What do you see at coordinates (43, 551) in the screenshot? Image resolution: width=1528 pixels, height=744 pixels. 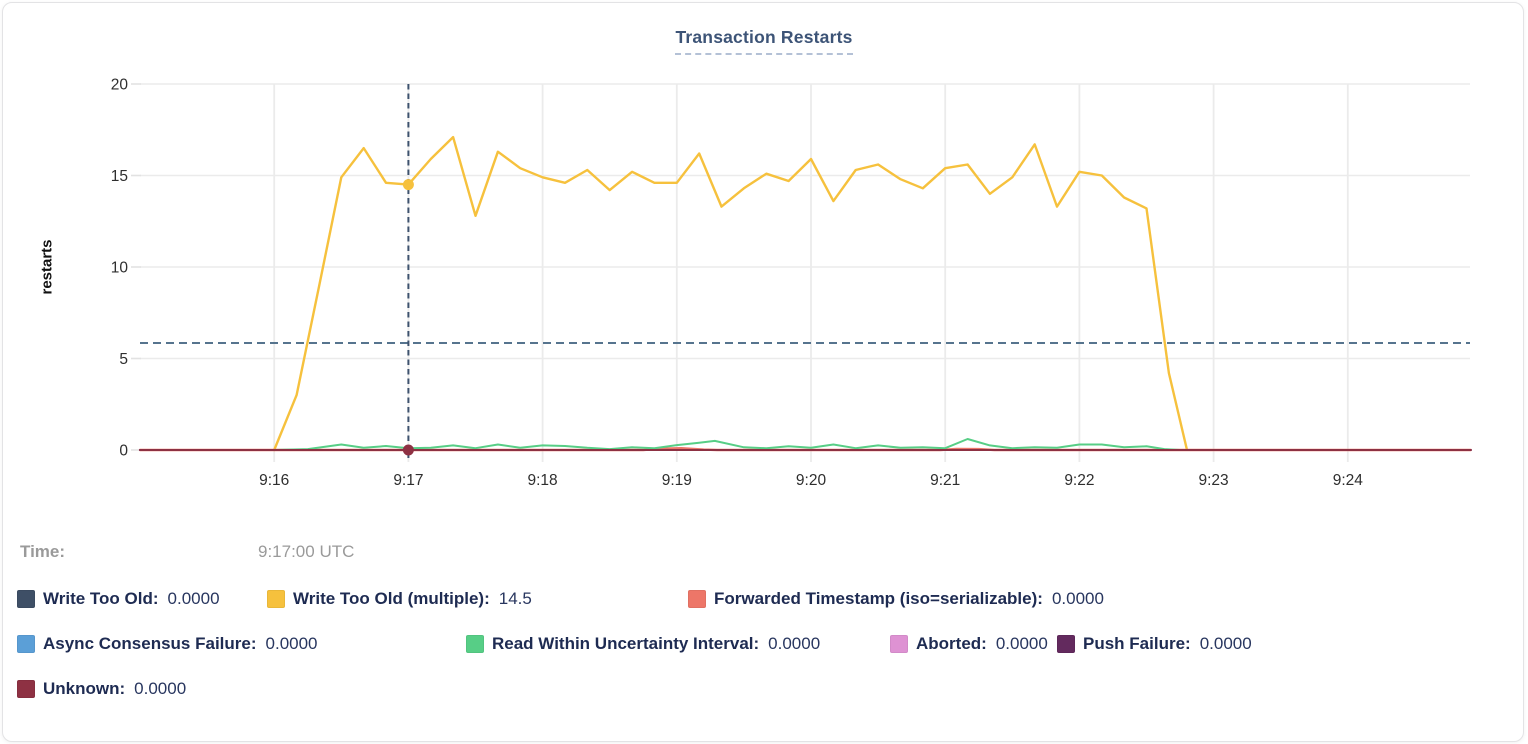 I see `hover-time-label: Time:` at bounding box center [43, 551].